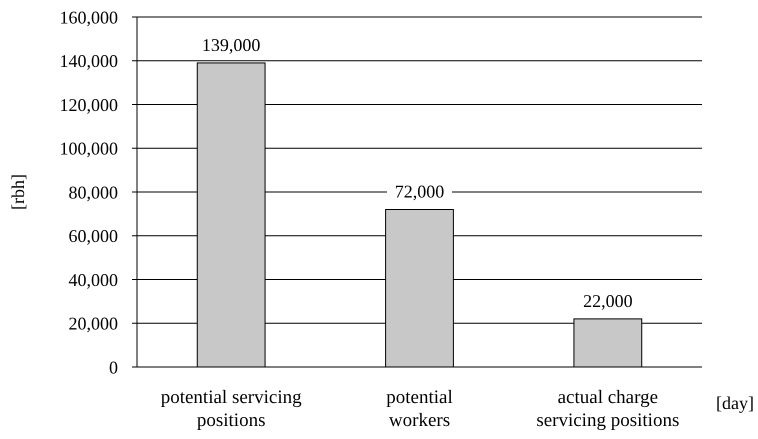 This screenshot has height=439, width=758. Describe the element at coordinates (93, 236) in the screenshot. I see `y-tick-label: 60,000` at that location.